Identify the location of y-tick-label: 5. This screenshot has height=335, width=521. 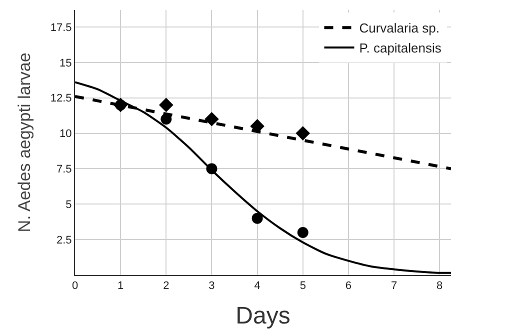
(69, 204).